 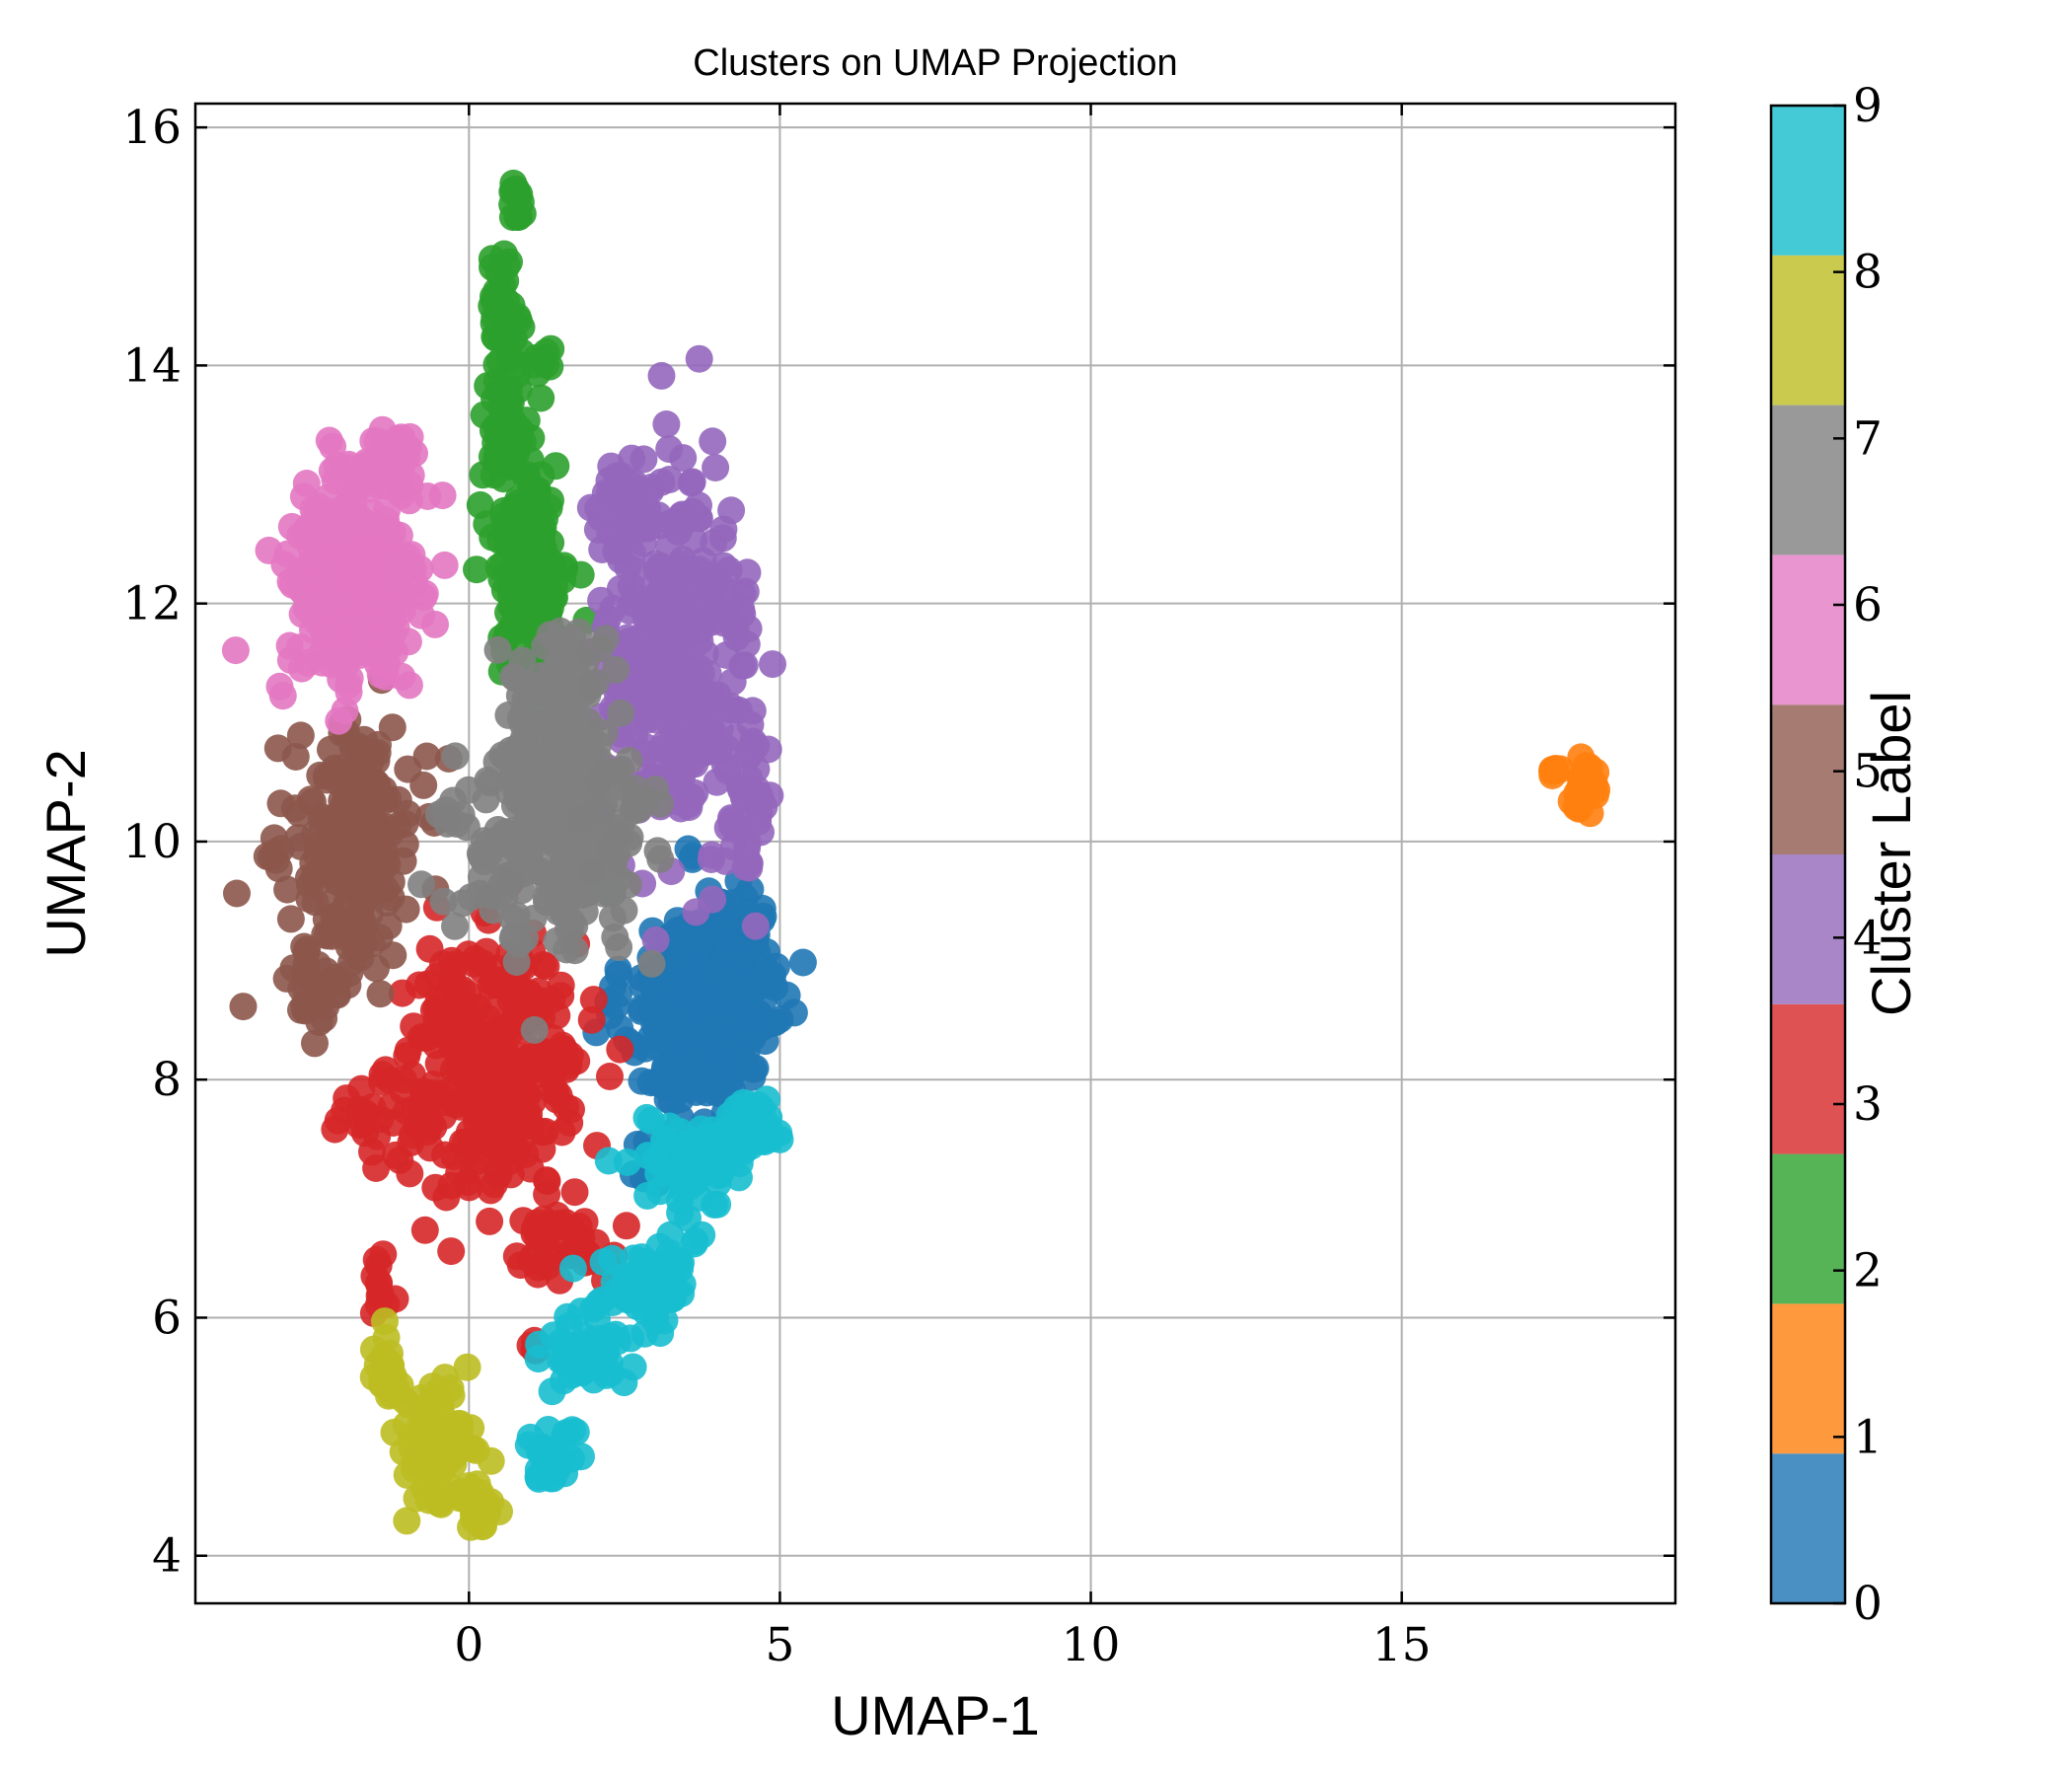 What do you see at coordinates (152, 366) in the screenshot?
I see `y-tick-label: 14` at bounding box center [152, 366].